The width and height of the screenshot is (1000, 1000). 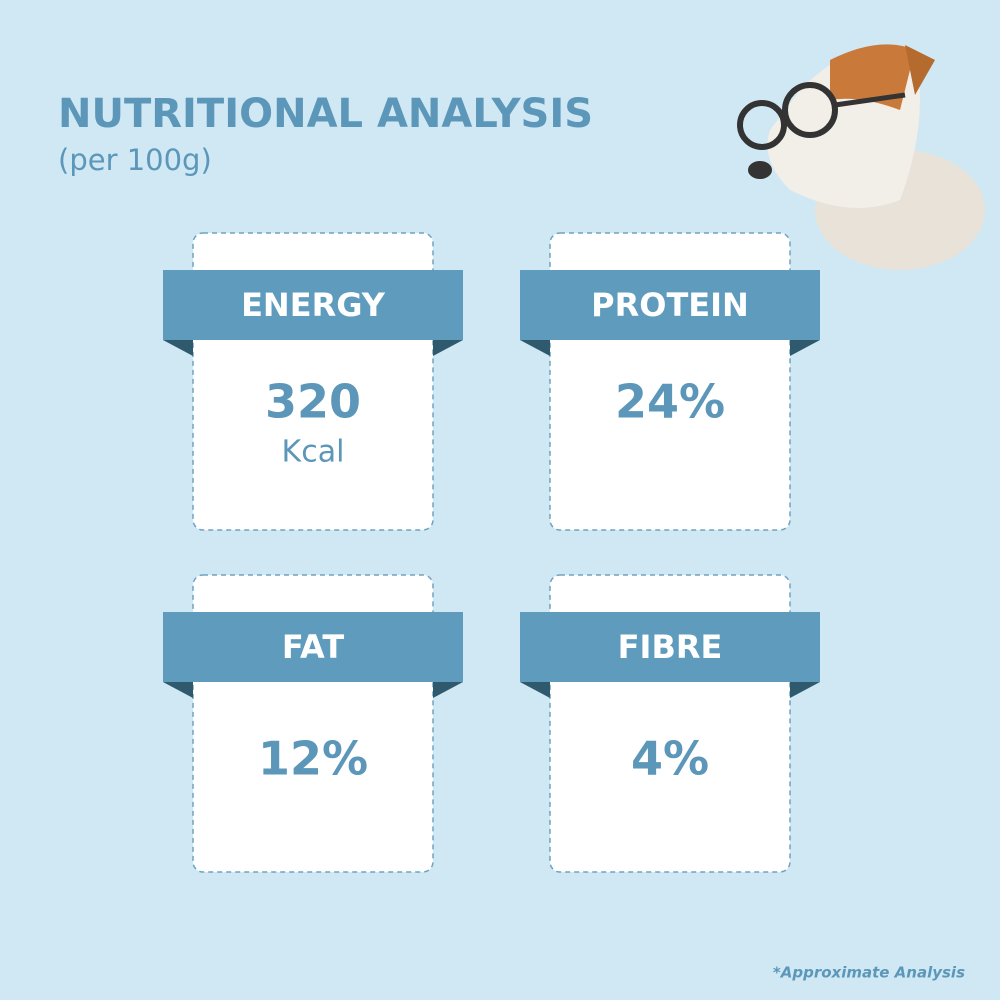 What do you see at coordinates (670, 402) in the screenshot?
I see `card-value: 24%` at bounding box center [670, 402].